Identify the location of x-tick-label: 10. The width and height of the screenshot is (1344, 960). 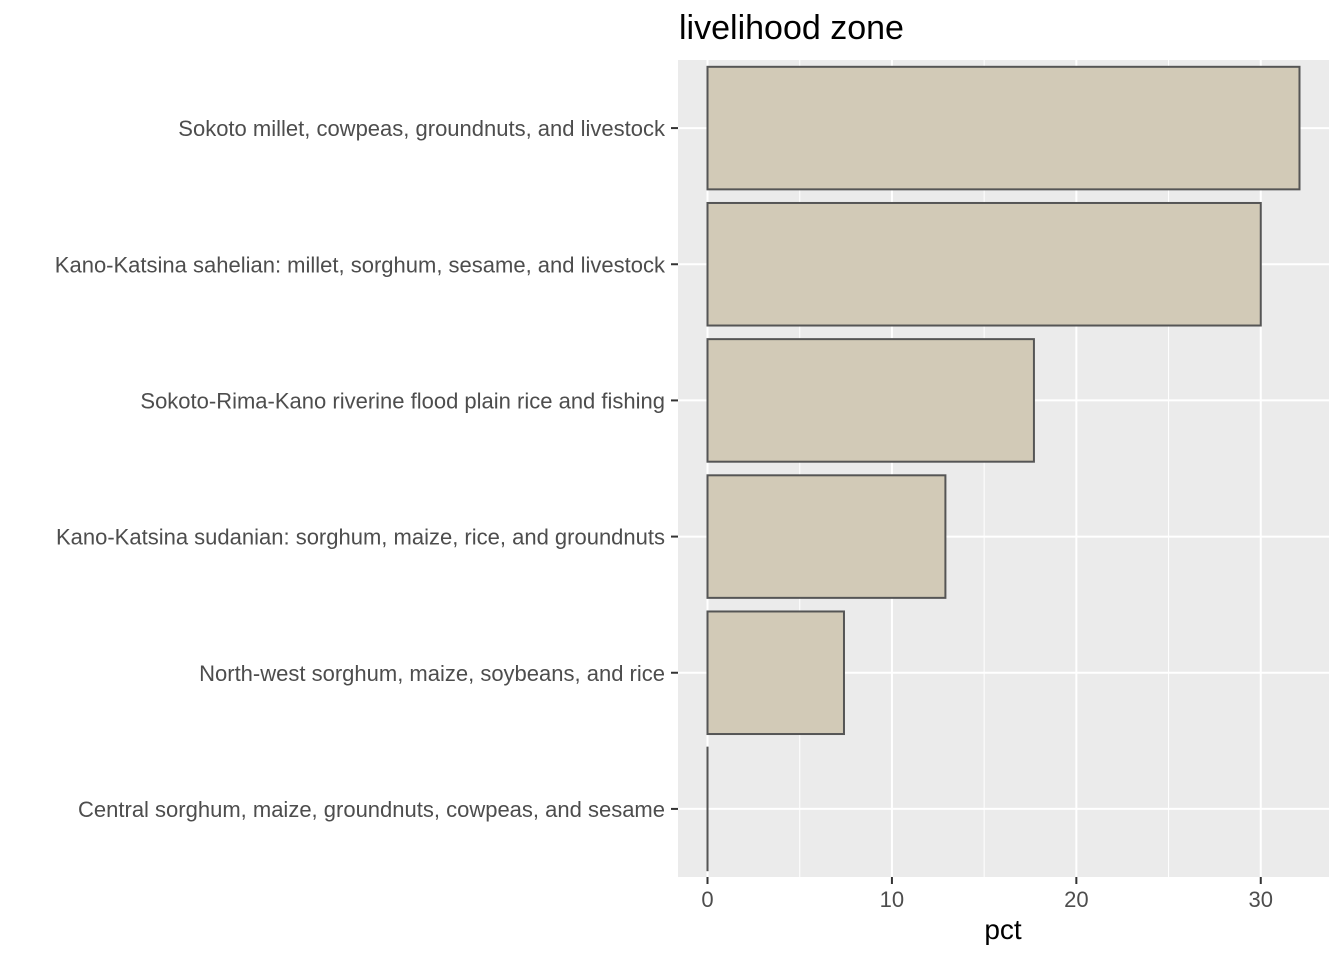
(892, 899).